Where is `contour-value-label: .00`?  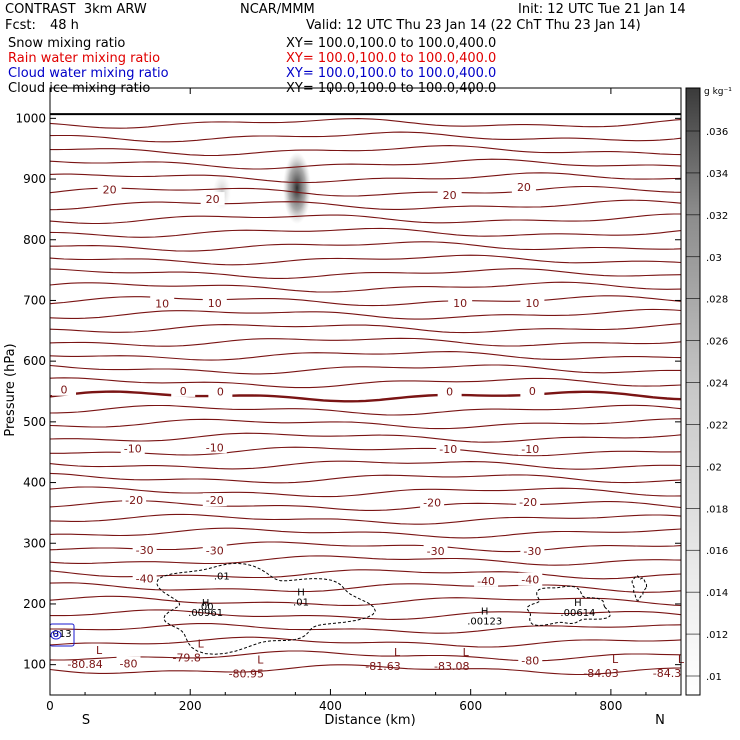 contour-value-label: .00 is located at coordinates (206, 607).